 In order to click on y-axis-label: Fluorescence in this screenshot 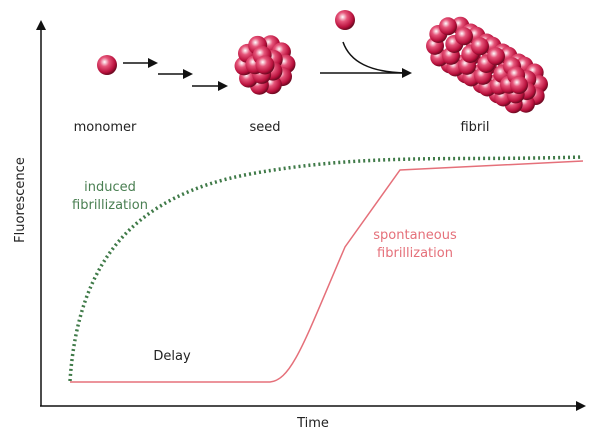, I will do `click(20, 200)`.